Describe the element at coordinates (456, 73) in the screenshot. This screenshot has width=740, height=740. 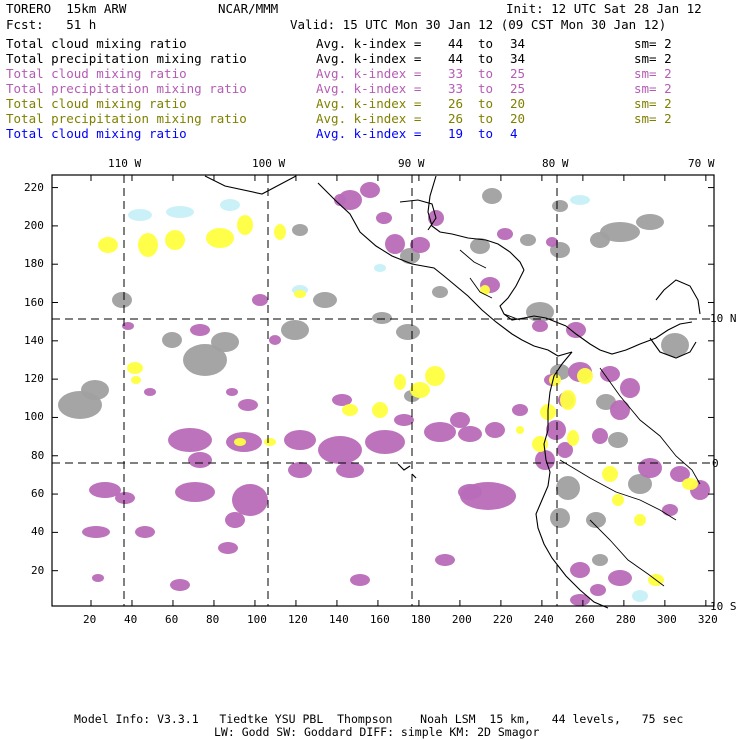
I see `legend-value-min: 33` at that location.